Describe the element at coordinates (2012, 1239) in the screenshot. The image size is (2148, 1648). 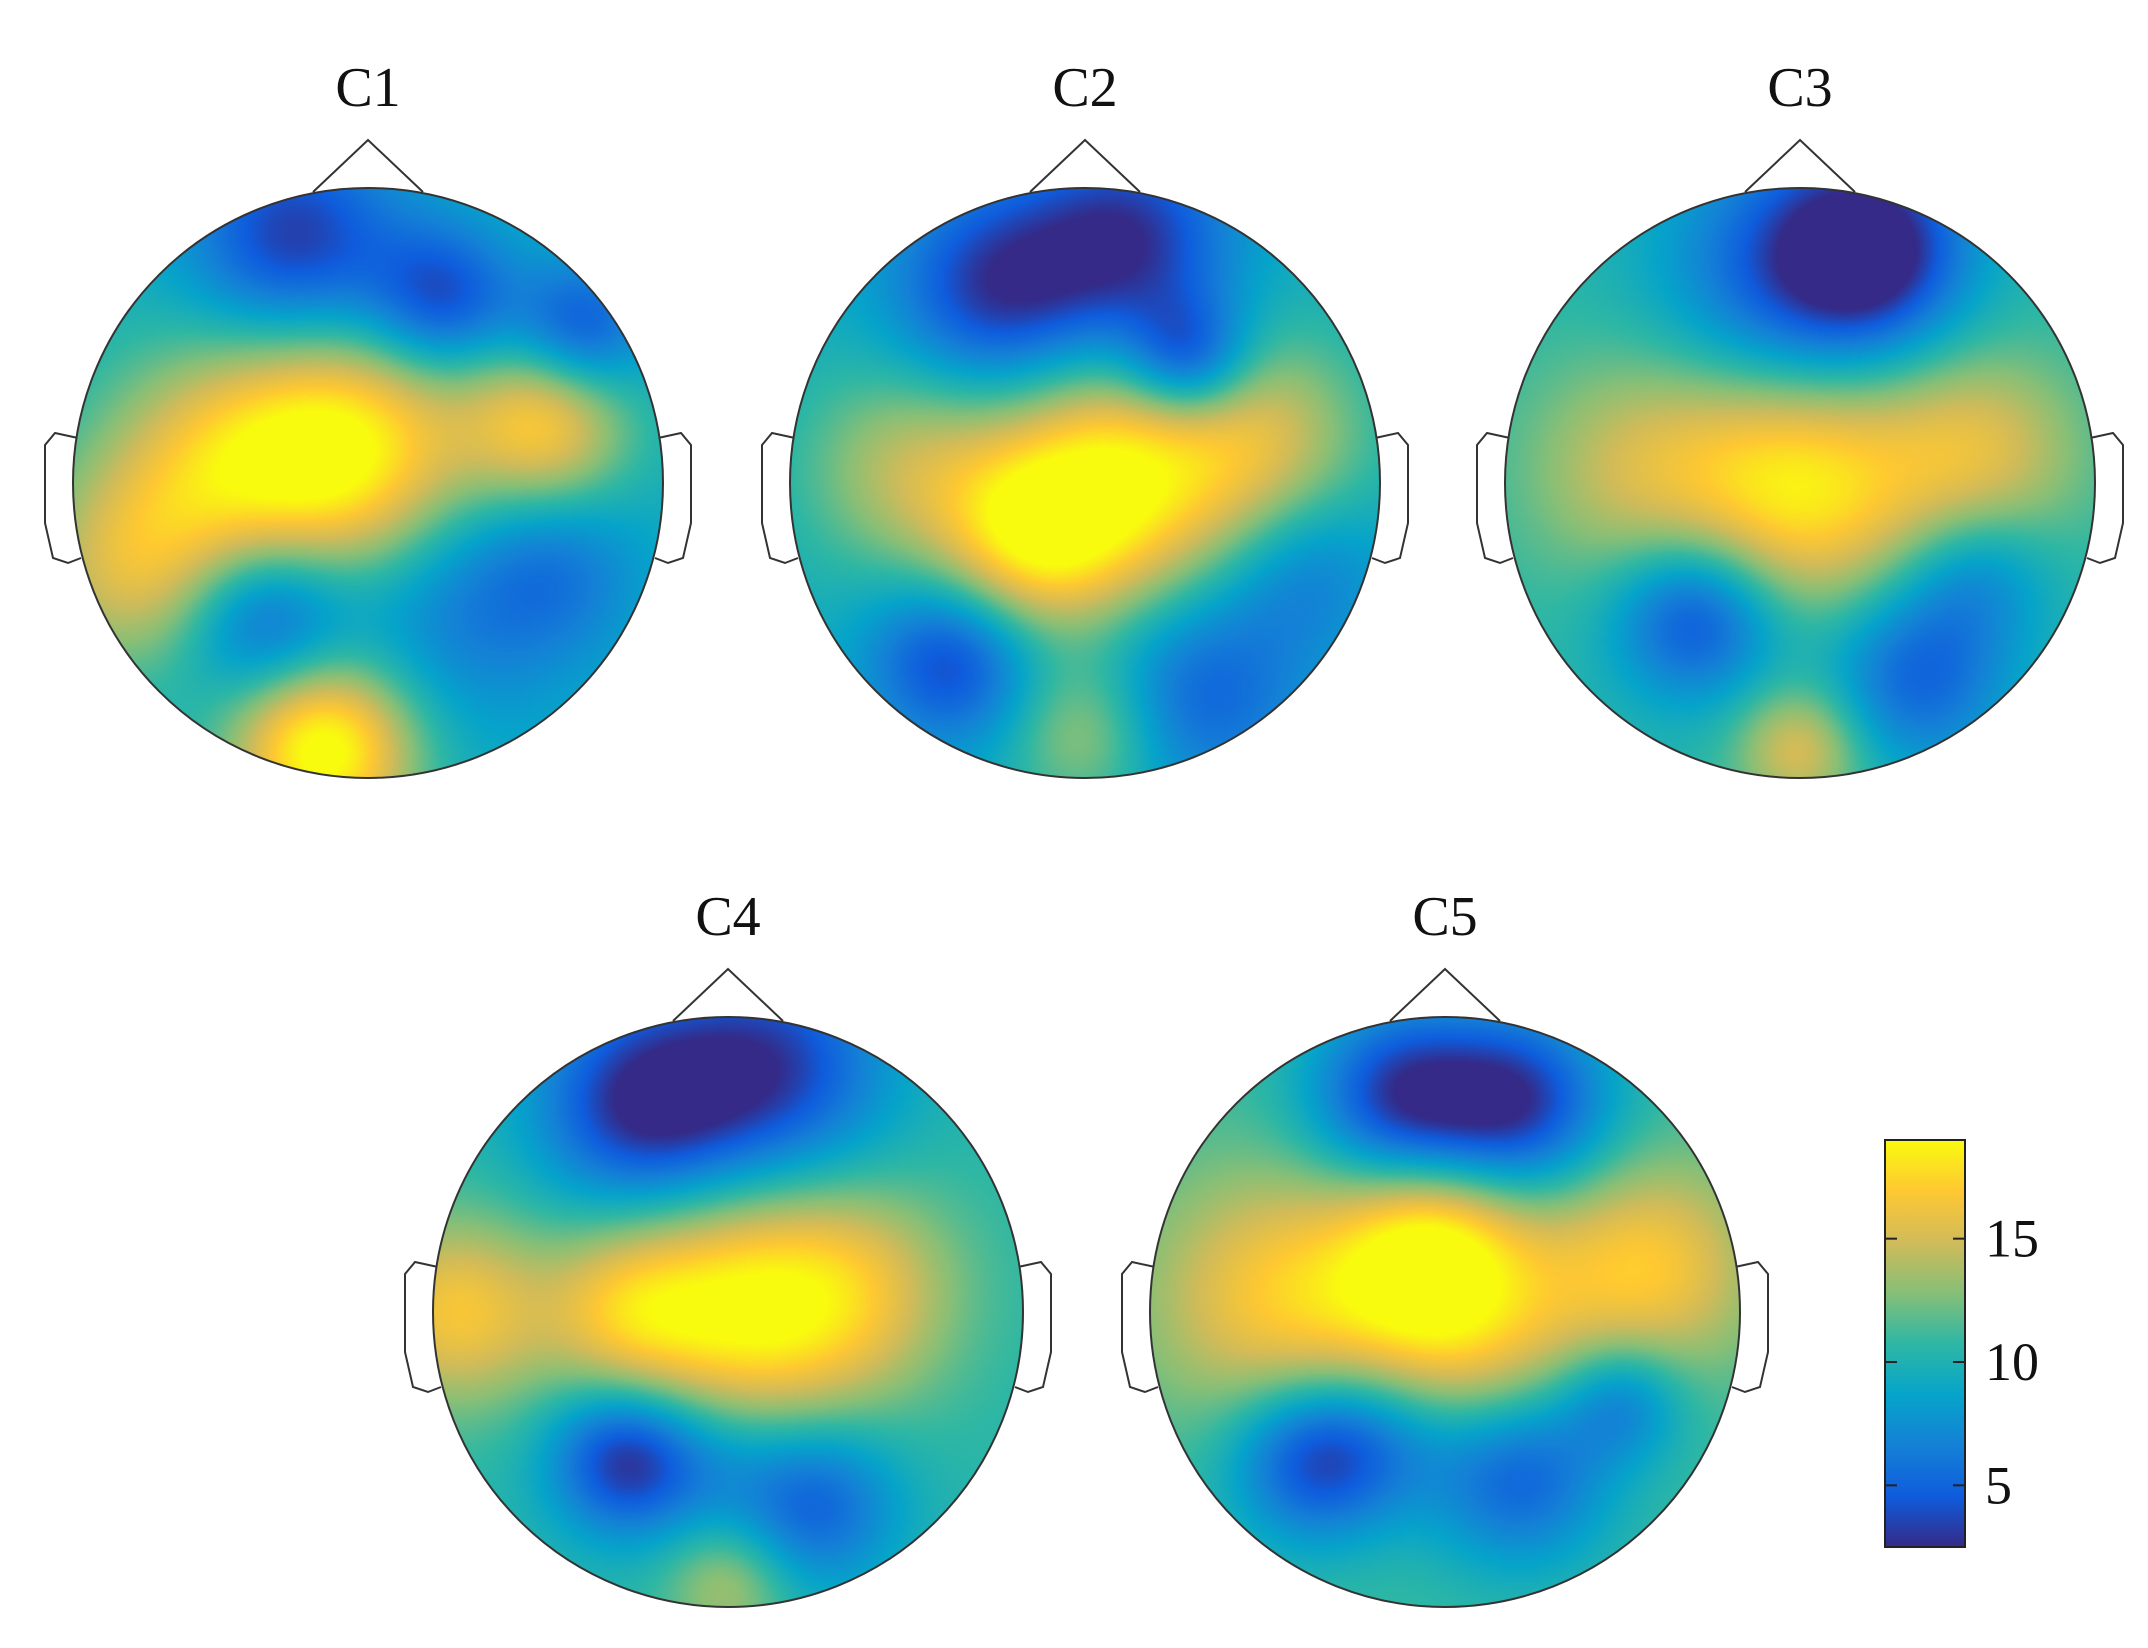
I see `colorbar-tick-label: 15` at that location.